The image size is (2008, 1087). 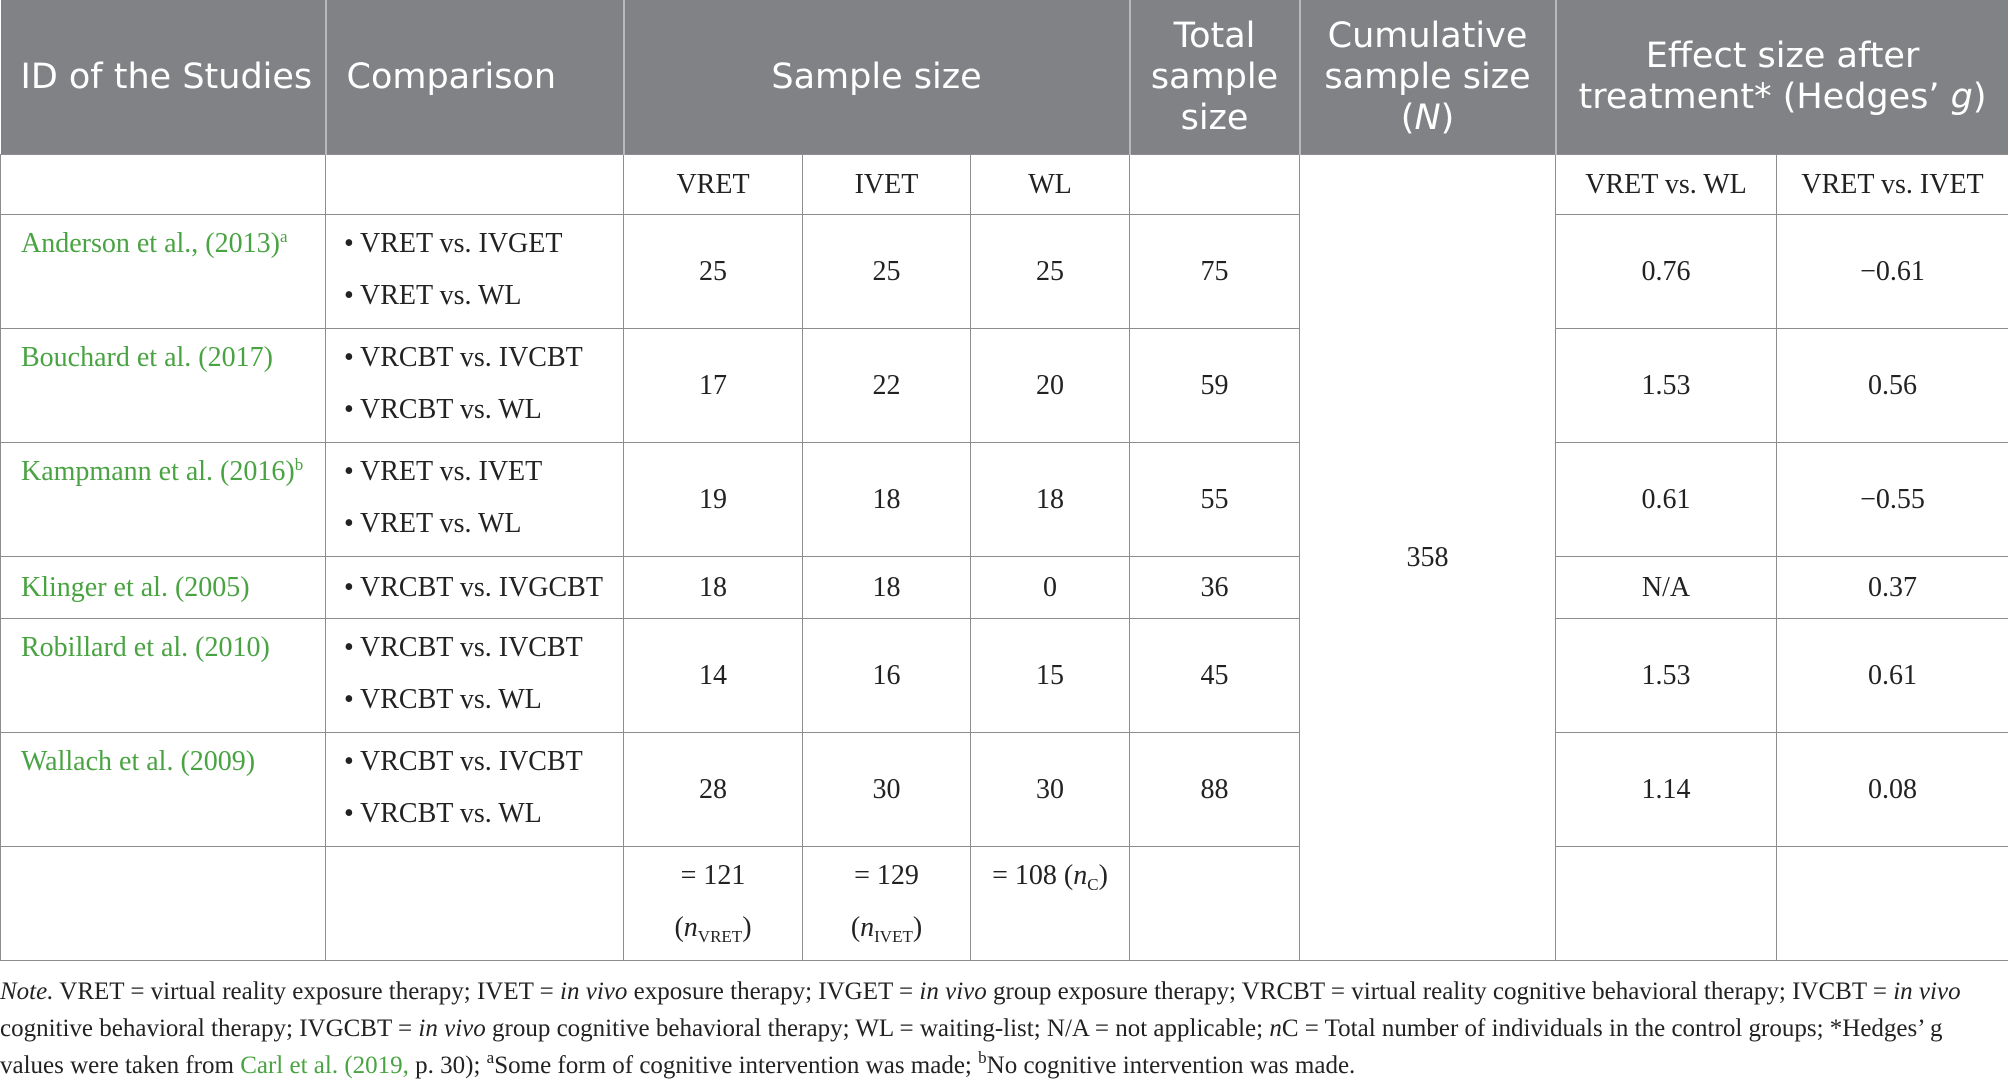 What do you see at coordinates (1215, 271) in the screenshot?
I see `total-size: 75` at bounding box center [1215, 271].